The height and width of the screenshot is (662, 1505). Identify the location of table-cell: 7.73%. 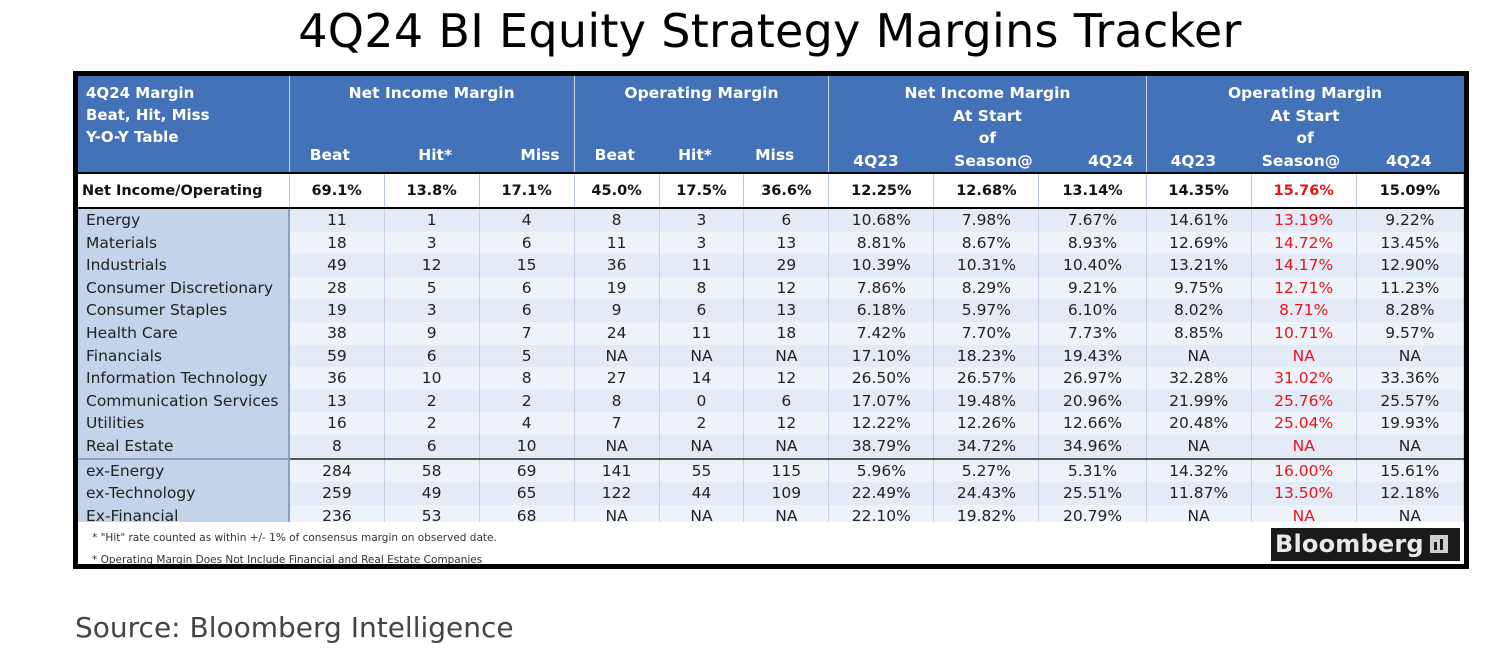
(1092, 333).